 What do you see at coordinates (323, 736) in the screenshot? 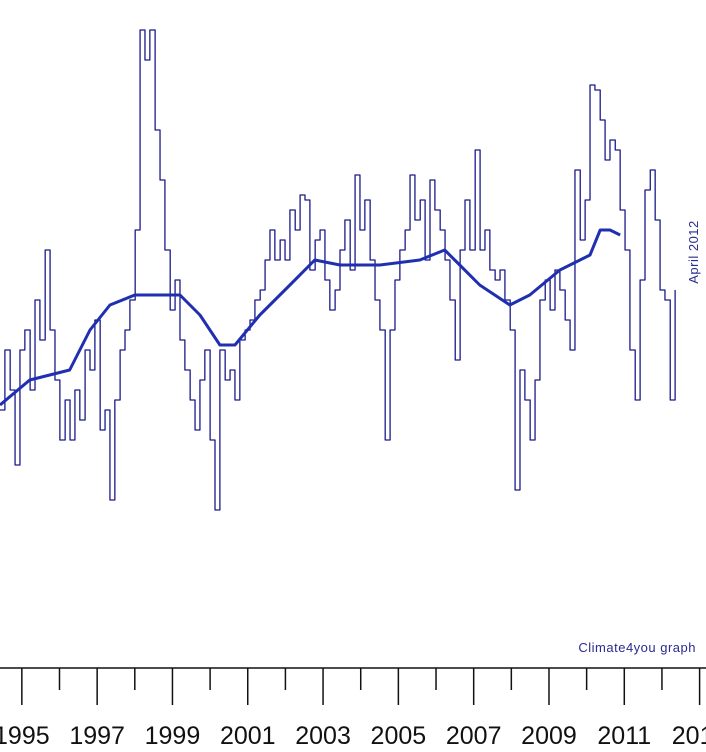
I see `x-tick-label: 2003` at bounding box center [323, 736].